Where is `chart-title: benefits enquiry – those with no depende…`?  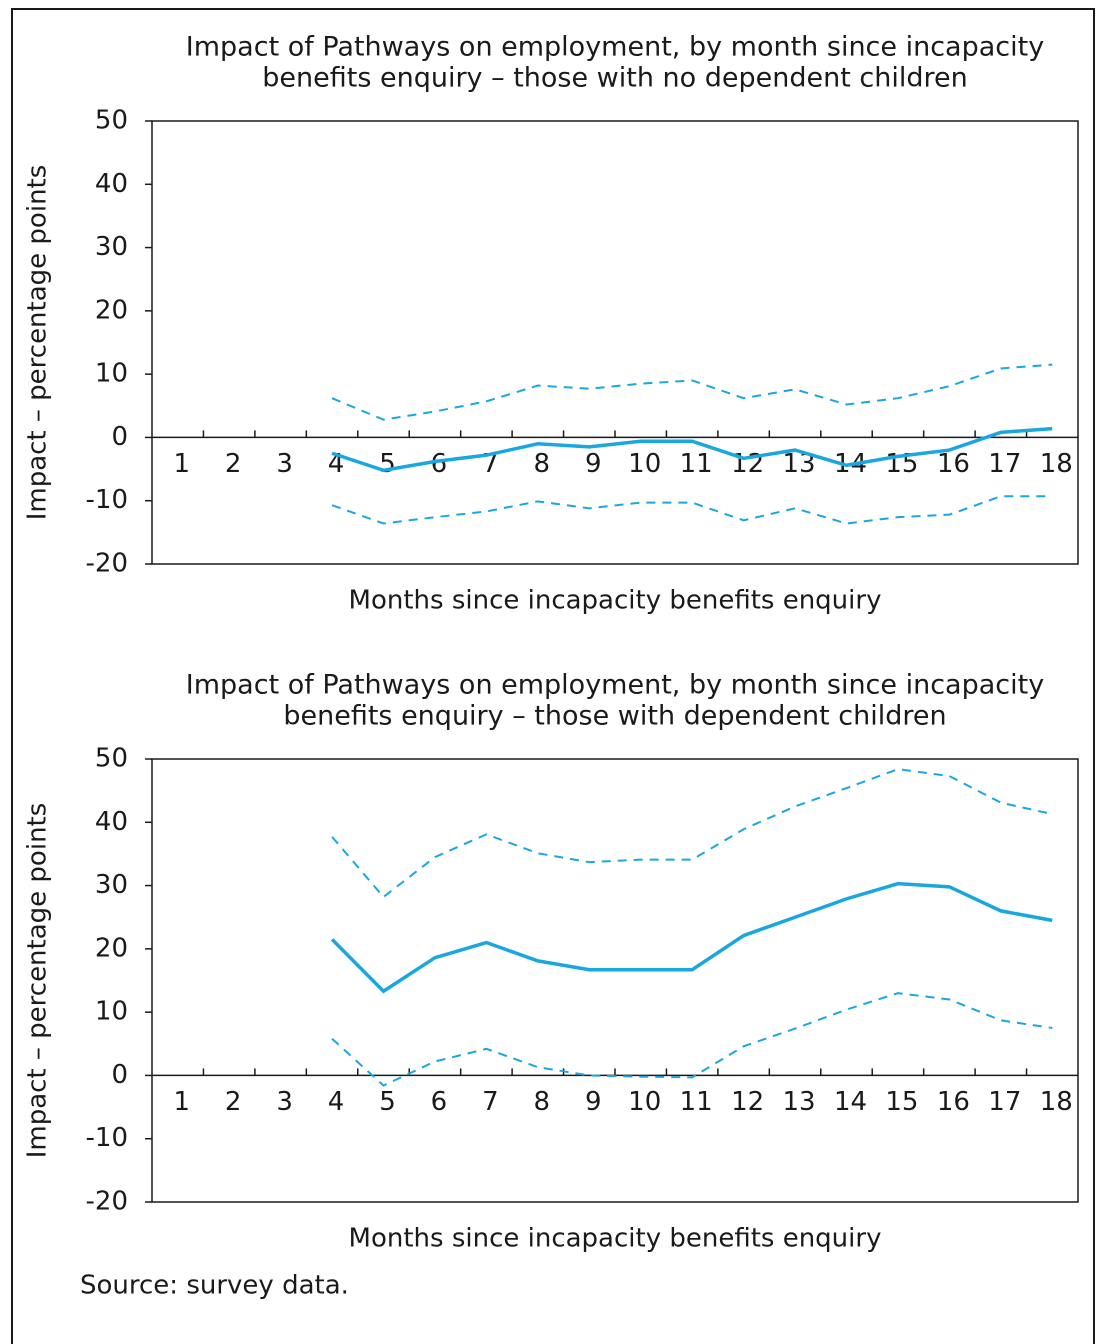
chart-title: benefits enquiry – those with no depende… is located at coordinates (614, 78).